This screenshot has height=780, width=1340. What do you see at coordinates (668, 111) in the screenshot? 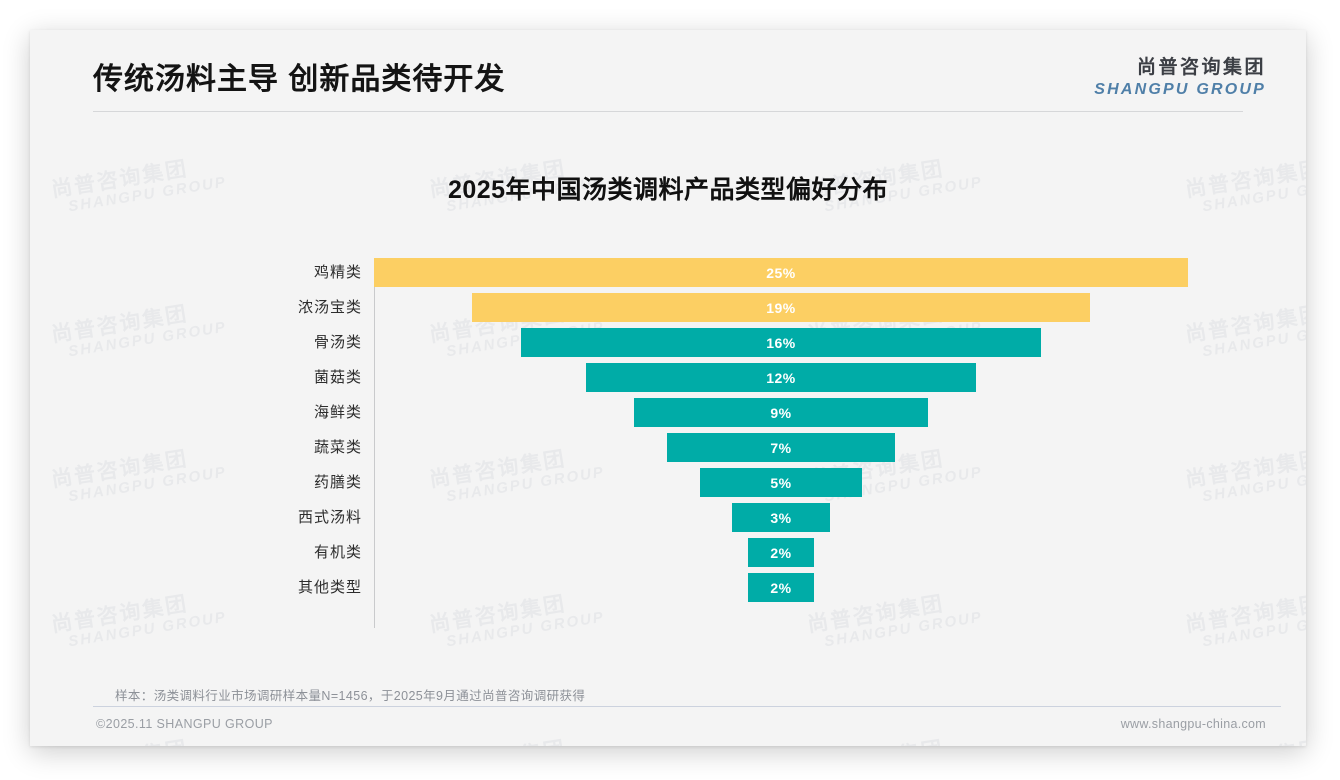
I see `header-divider` at bounding box center [668, 111].